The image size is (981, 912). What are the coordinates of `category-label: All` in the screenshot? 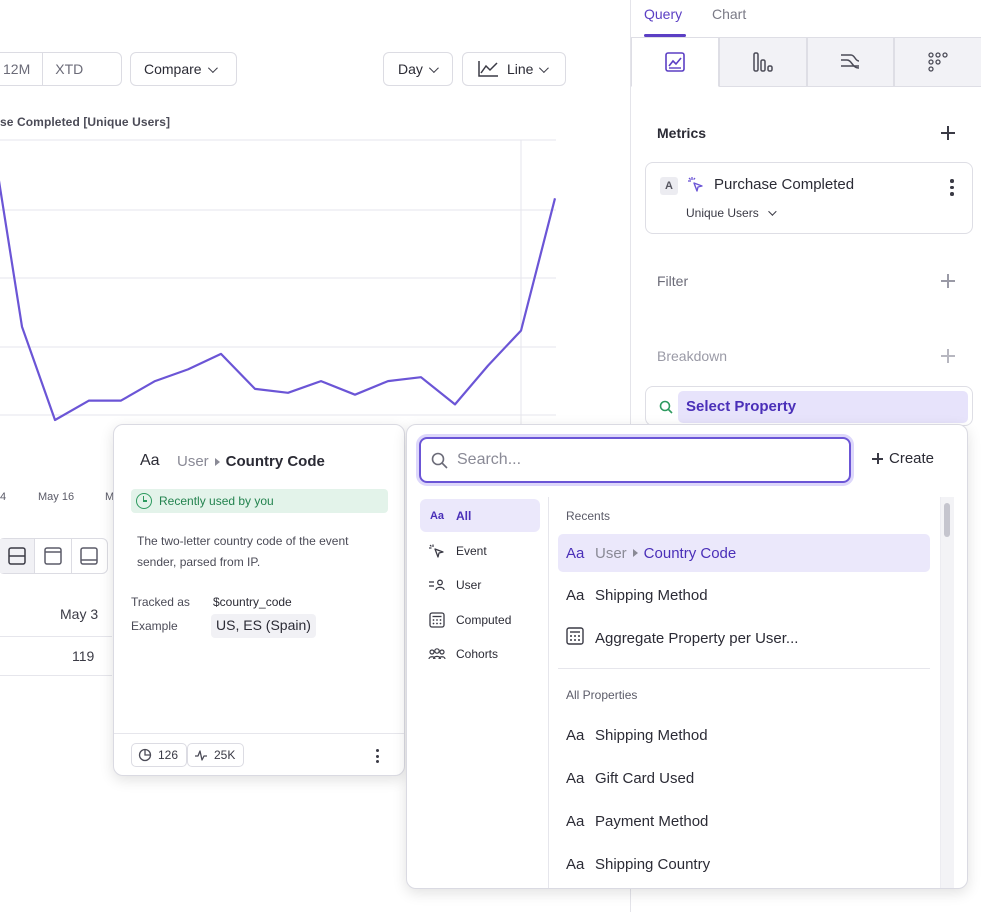 It's located at (464, 515).